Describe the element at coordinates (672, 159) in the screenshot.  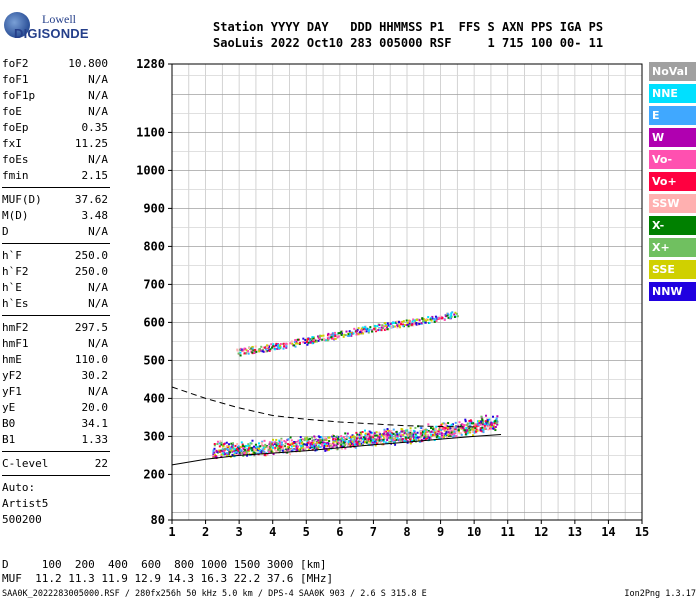
I see `legend-item-vo-minus: Vo-` at that location.